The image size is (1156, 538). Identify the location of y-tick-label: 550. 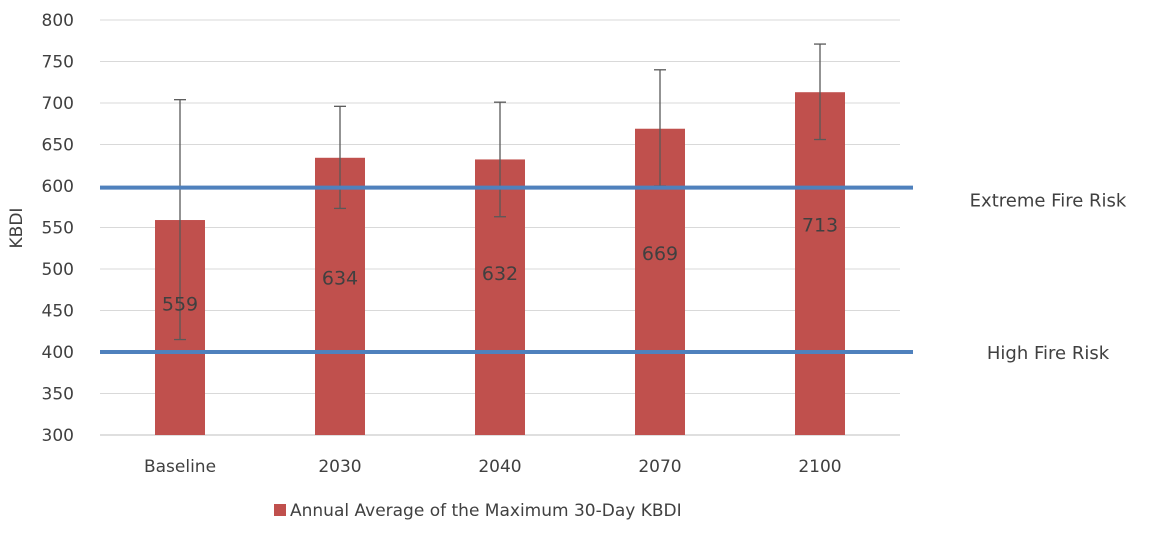
(58, 229).